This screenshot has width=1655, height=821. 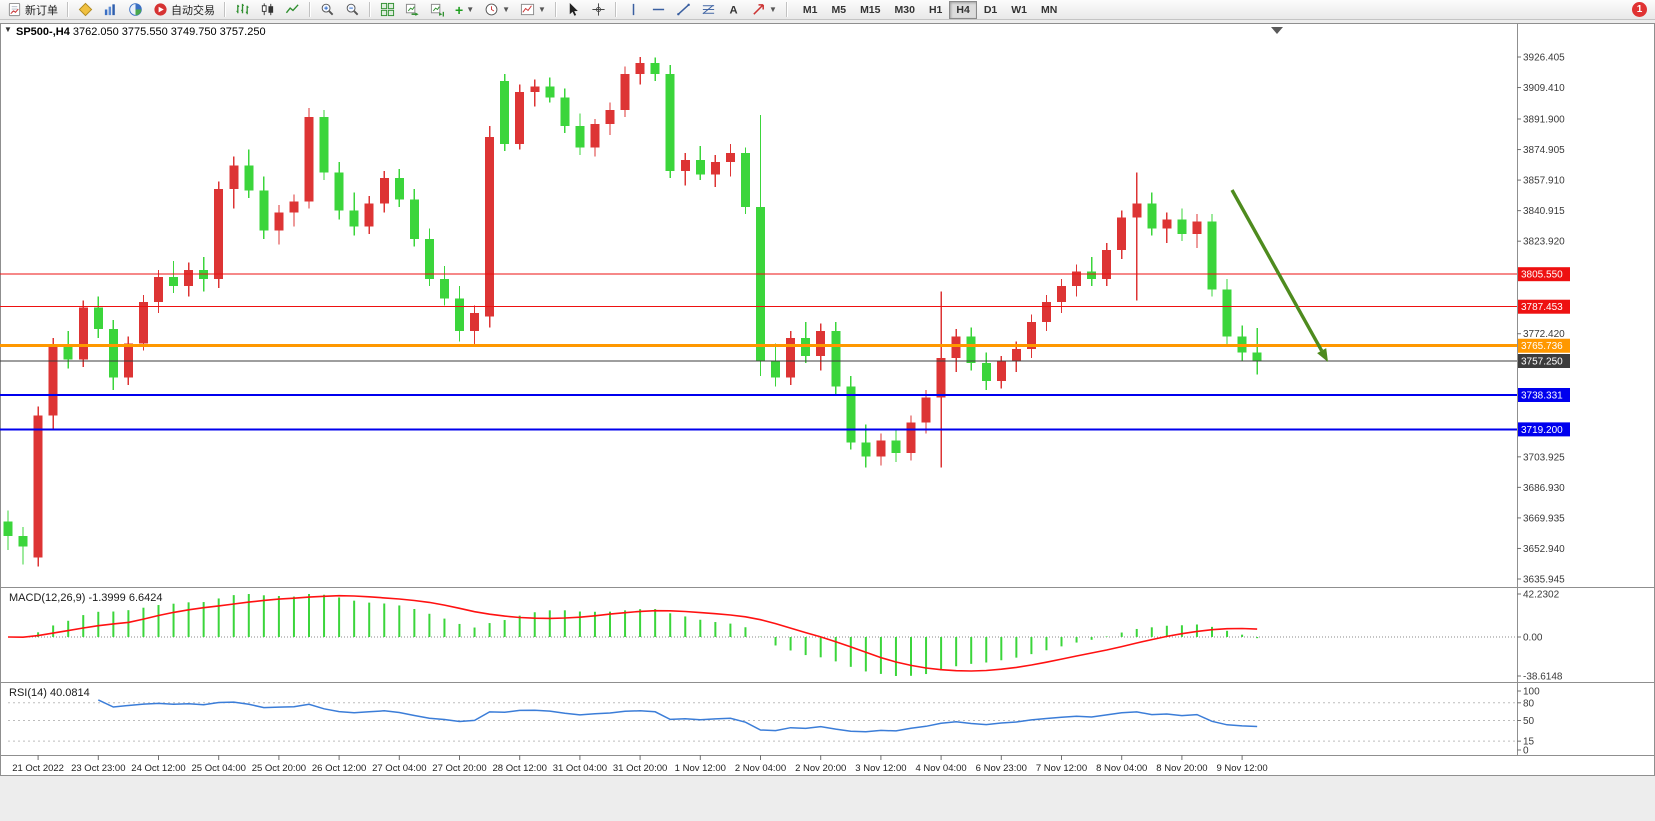 What do you see at coordinates (1277, 30) in the screenshot?
I see `chart-shift-marker-icon` at bounding box center [1277, 30].